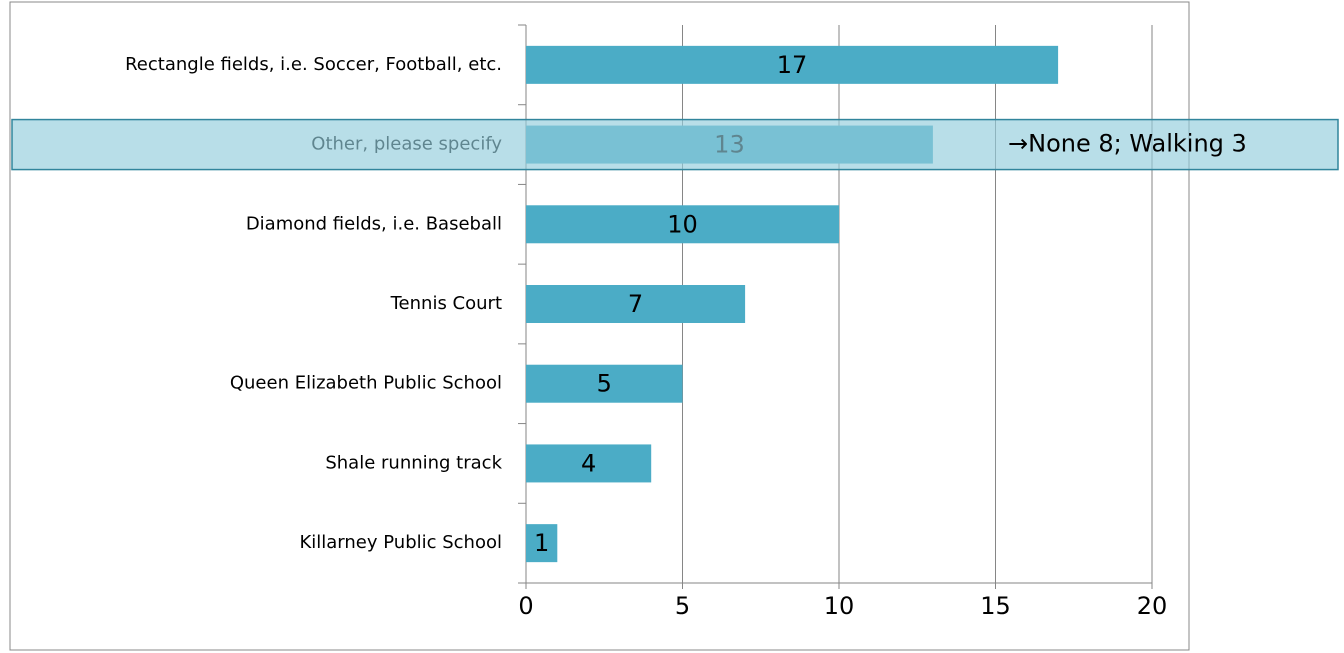 The image size is (1344, 653). I want to click on y-tick-label: Diamond fields, i.e. Baseball, so click(374, 223).